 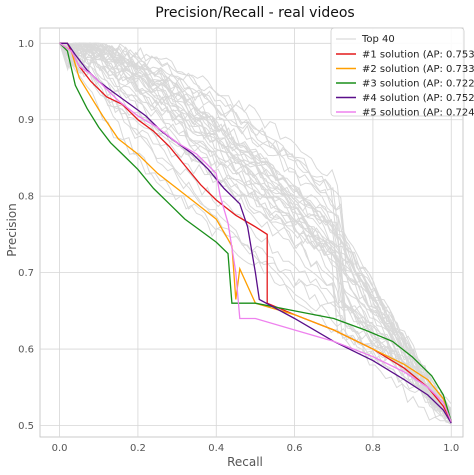 I want to click on legend-box, so click(x=397, y=72).